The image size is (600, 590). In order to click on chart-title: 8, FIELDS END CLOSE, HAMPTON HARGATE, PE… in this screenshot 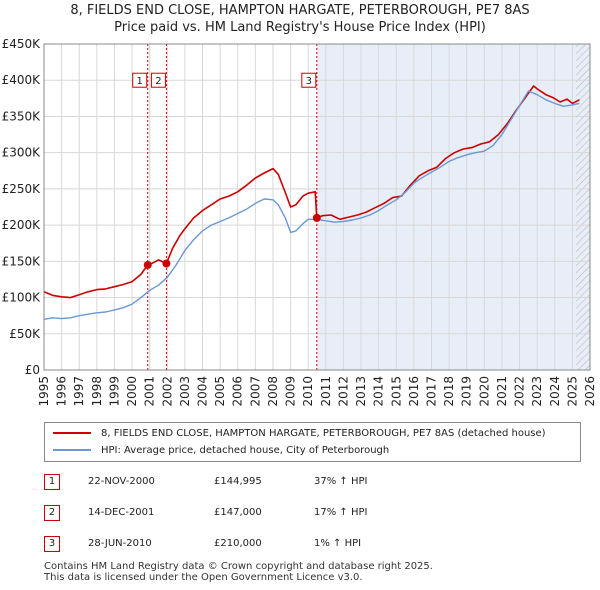, I will do `click(300, 10)`.